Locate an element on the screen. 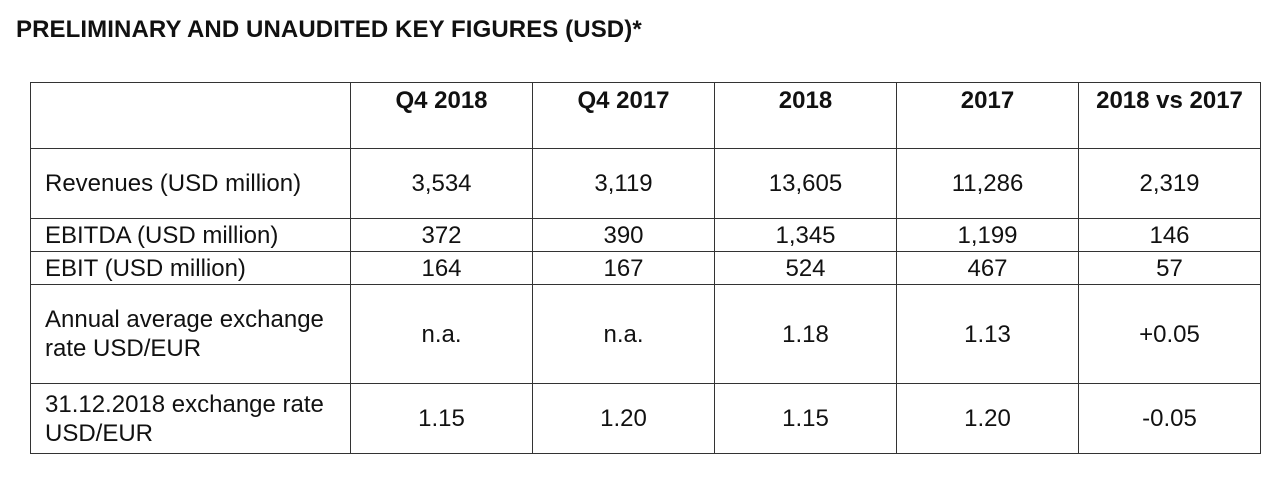  table-row-ebit: EBIT (USD million) 164 167 524 467 57 is located at coordinates (645, 268).